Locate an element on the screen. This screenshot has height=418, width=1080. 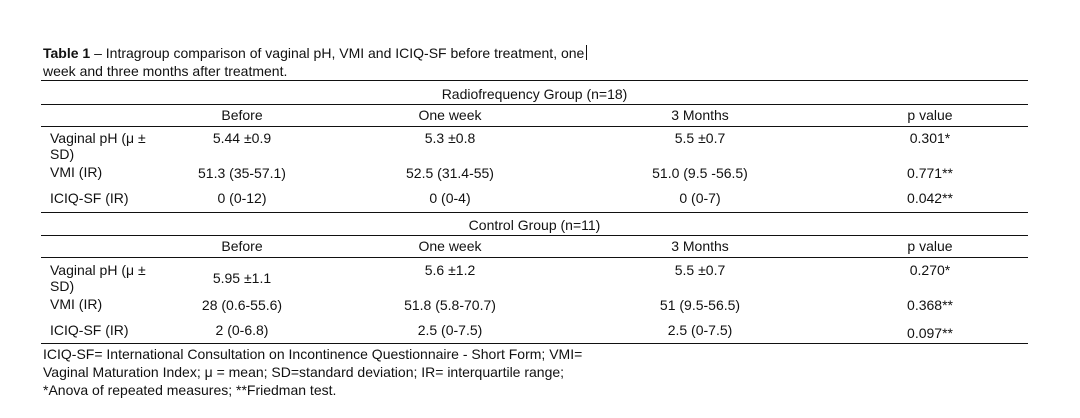
cell-one-week: 5.6 ±1.2 is located at coordinates (450, 270).